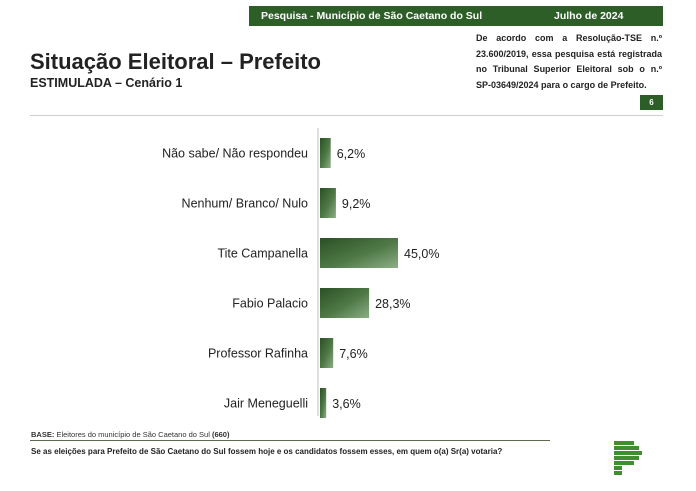 This screenshot has height=491, width=696. I want to click on base-label: BASE:, so click(43, 434).